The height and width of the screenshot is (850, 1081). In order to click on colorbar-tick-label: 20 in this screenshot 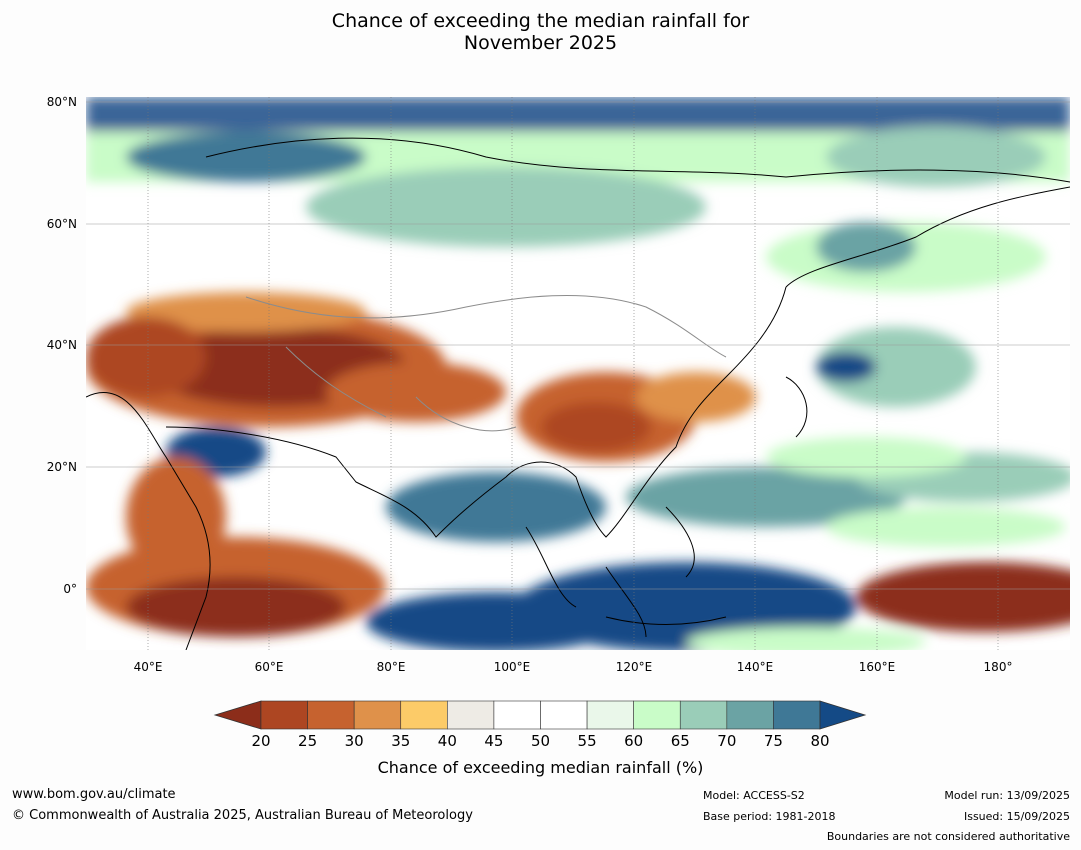, I will do `click(261, 741)`.